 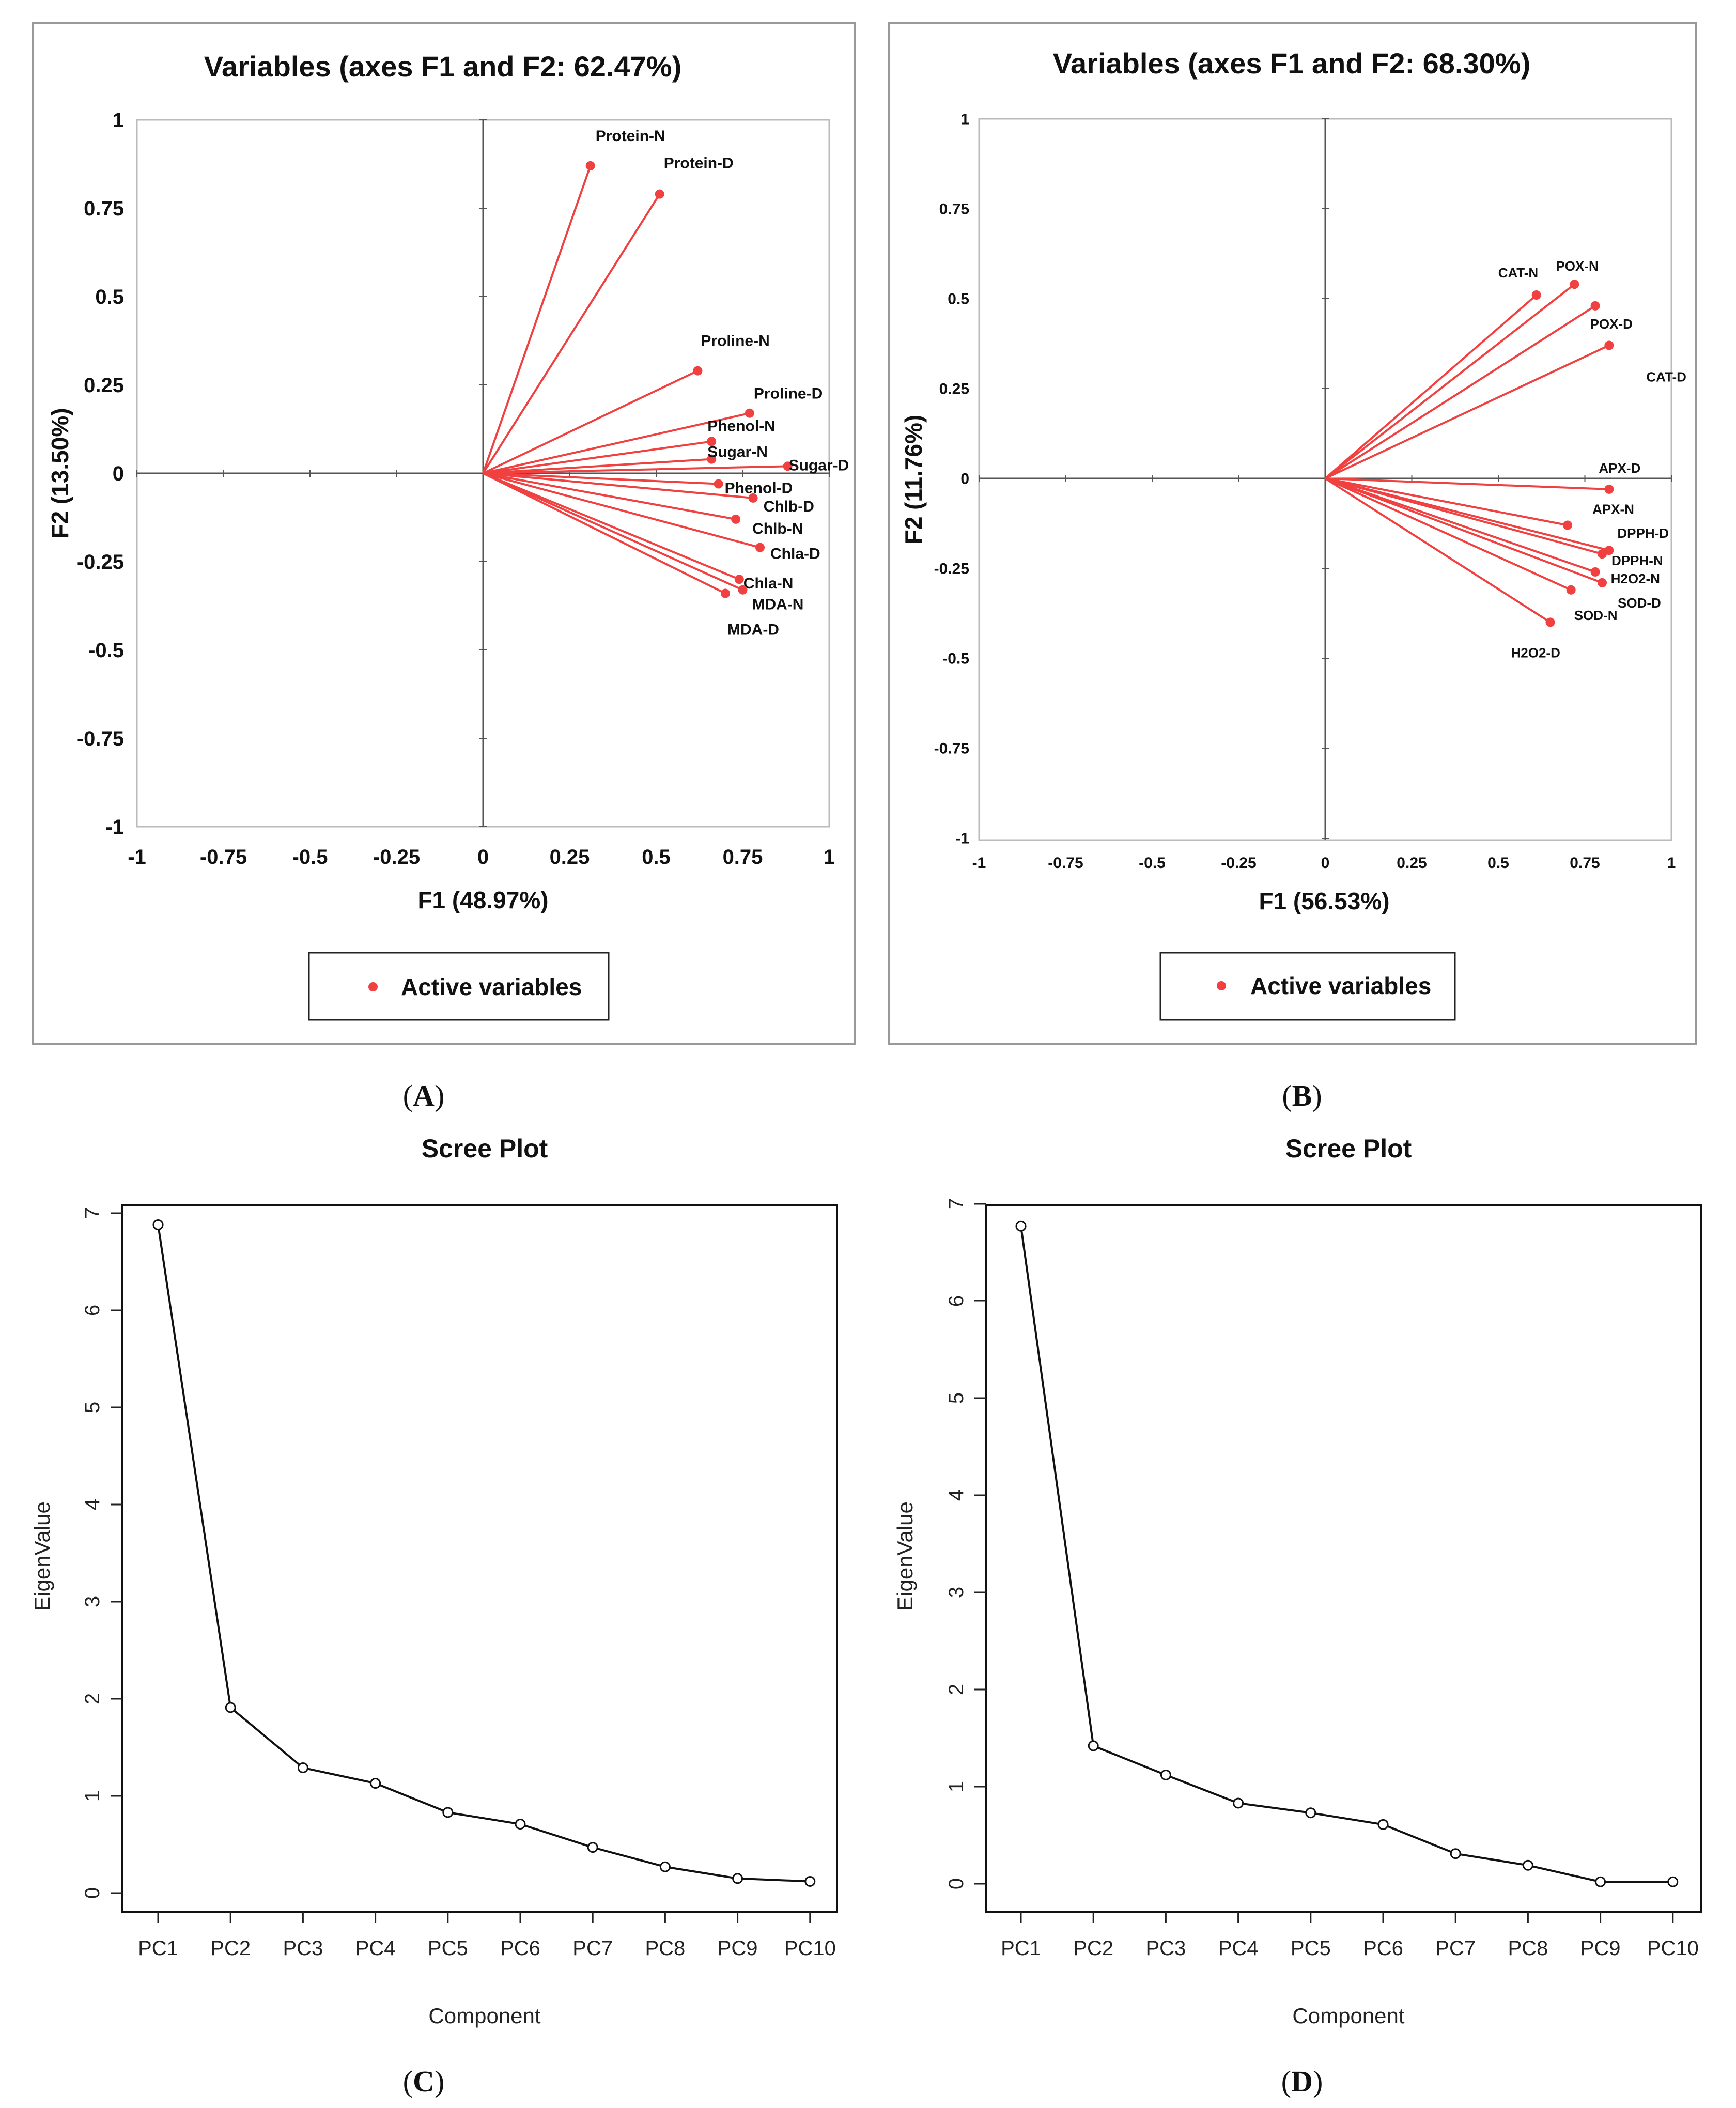 What do you see at coordinates (483, 858) in the screenshot?
I see `x-tick-label: 0` at bounding box center [483, 858].